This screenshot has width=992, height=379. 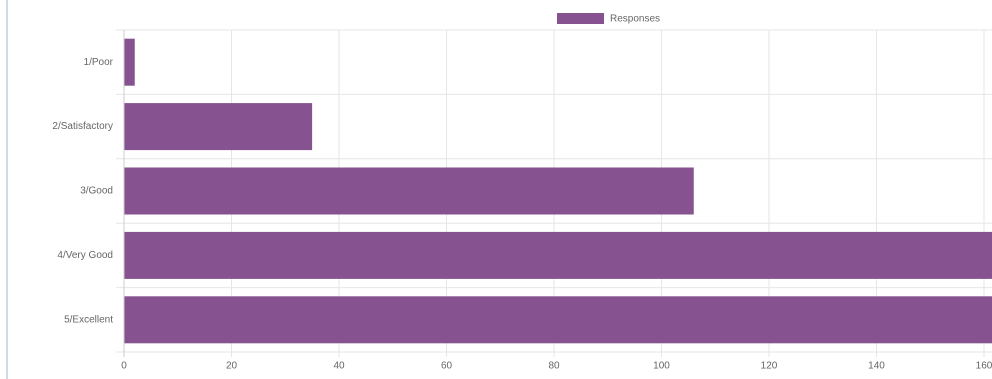 I want to click on x-tick-label: 60, so click(x=447, y=366).